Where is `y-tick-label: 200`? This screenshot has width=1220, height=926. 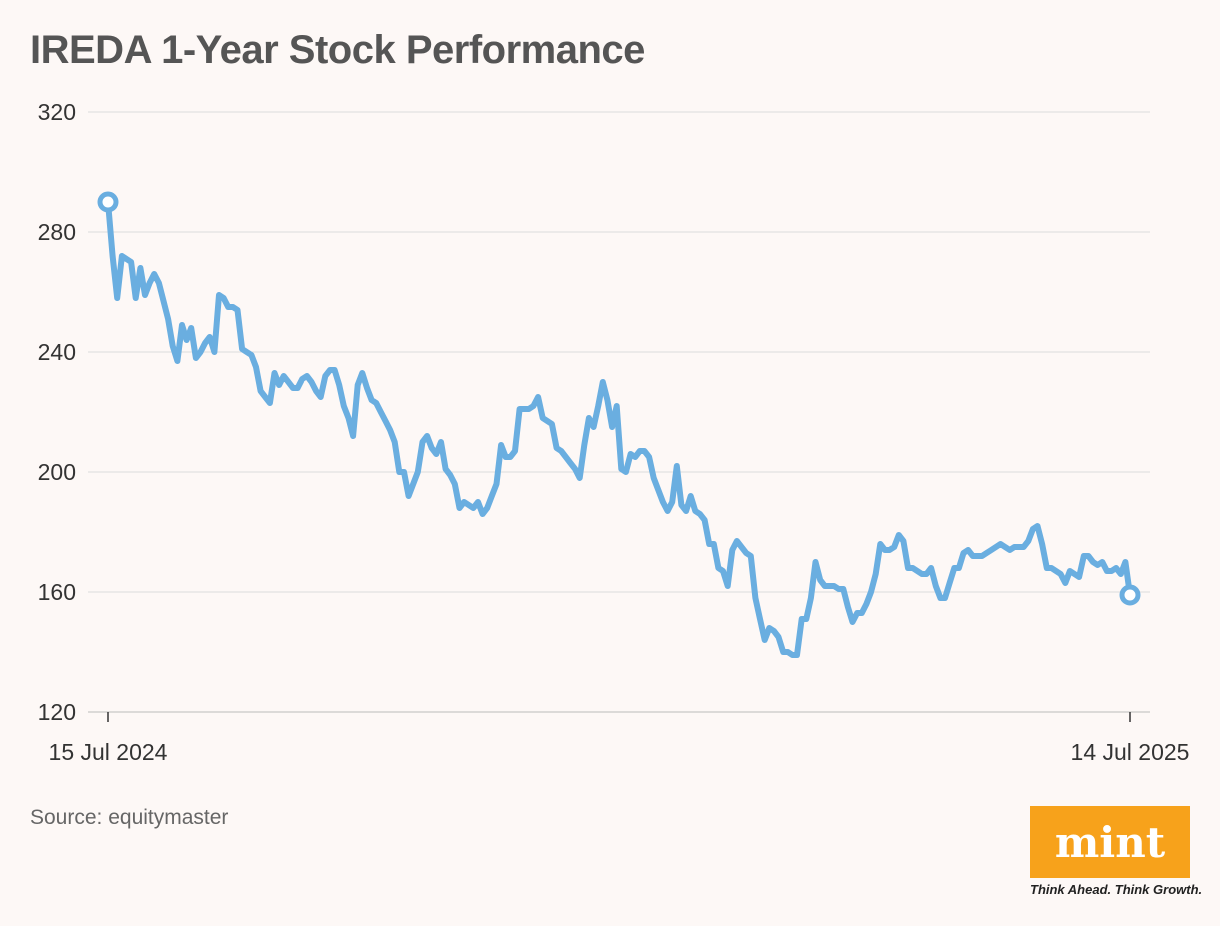
y-tick-label: 200 is located at coordinates (57, 472).